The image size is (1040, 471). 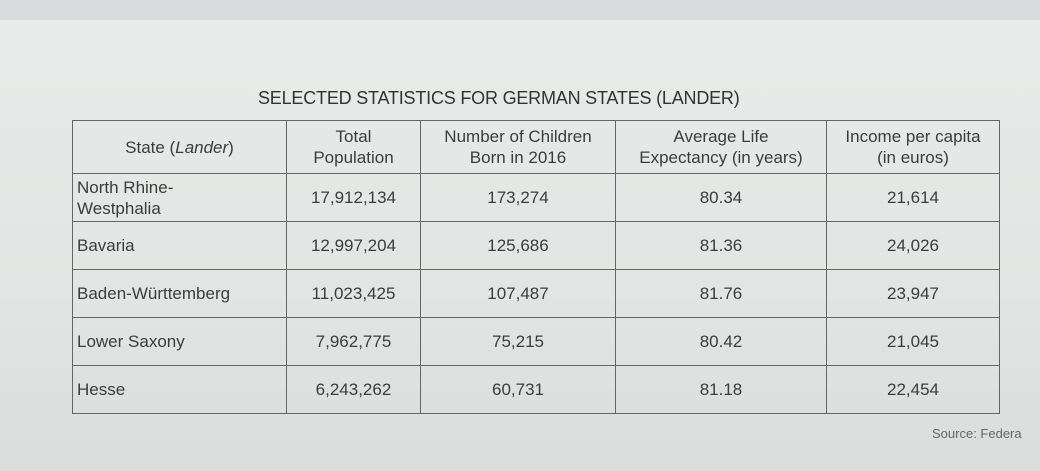 What do you see at coordinates (977, 433) in the screenshot?
I see `source-note: Source: Federa` at bounding box center [977, 433].